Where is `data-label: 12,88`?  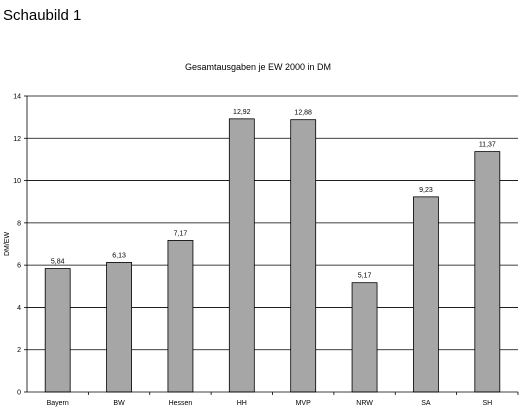 data-label: 12,88 is located at coordinates (303, 113).